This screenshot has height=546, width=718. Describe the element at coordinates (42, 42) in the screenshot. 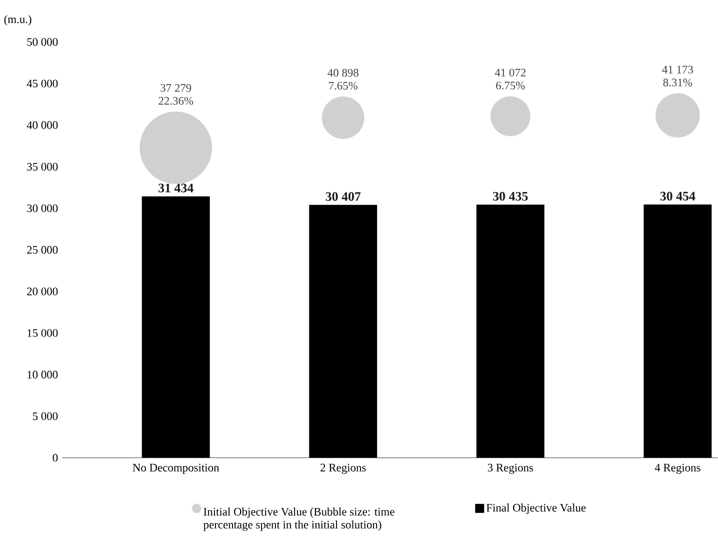

I see `y-tick-label: 50 000` at that location.